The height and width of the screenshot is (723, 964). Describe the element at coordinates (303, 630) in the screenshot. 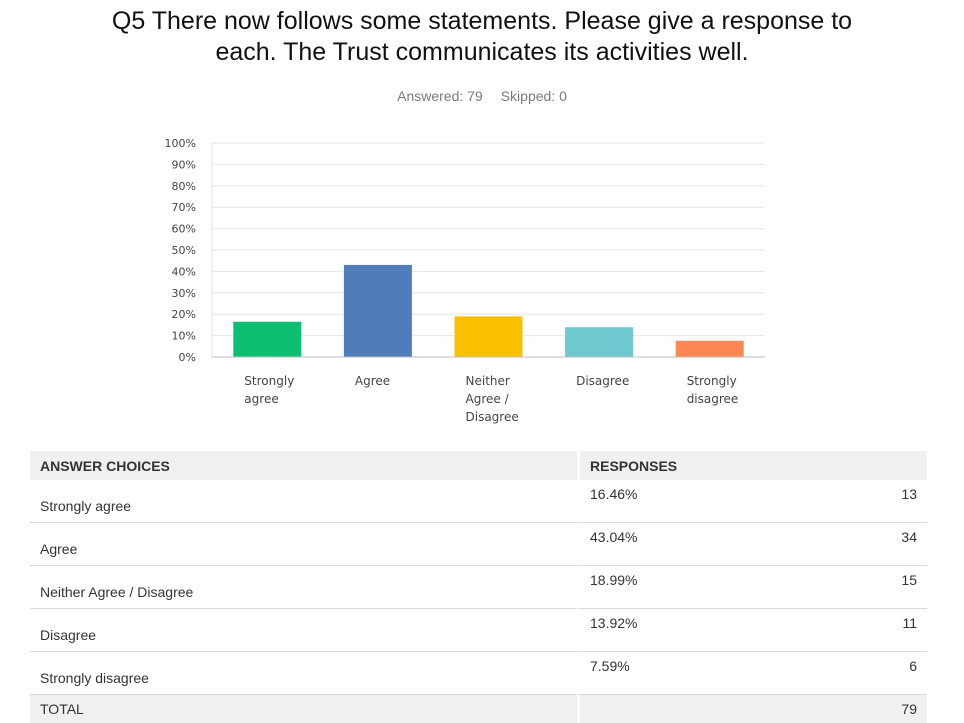

I see `row-choice: Disagree` at that location.